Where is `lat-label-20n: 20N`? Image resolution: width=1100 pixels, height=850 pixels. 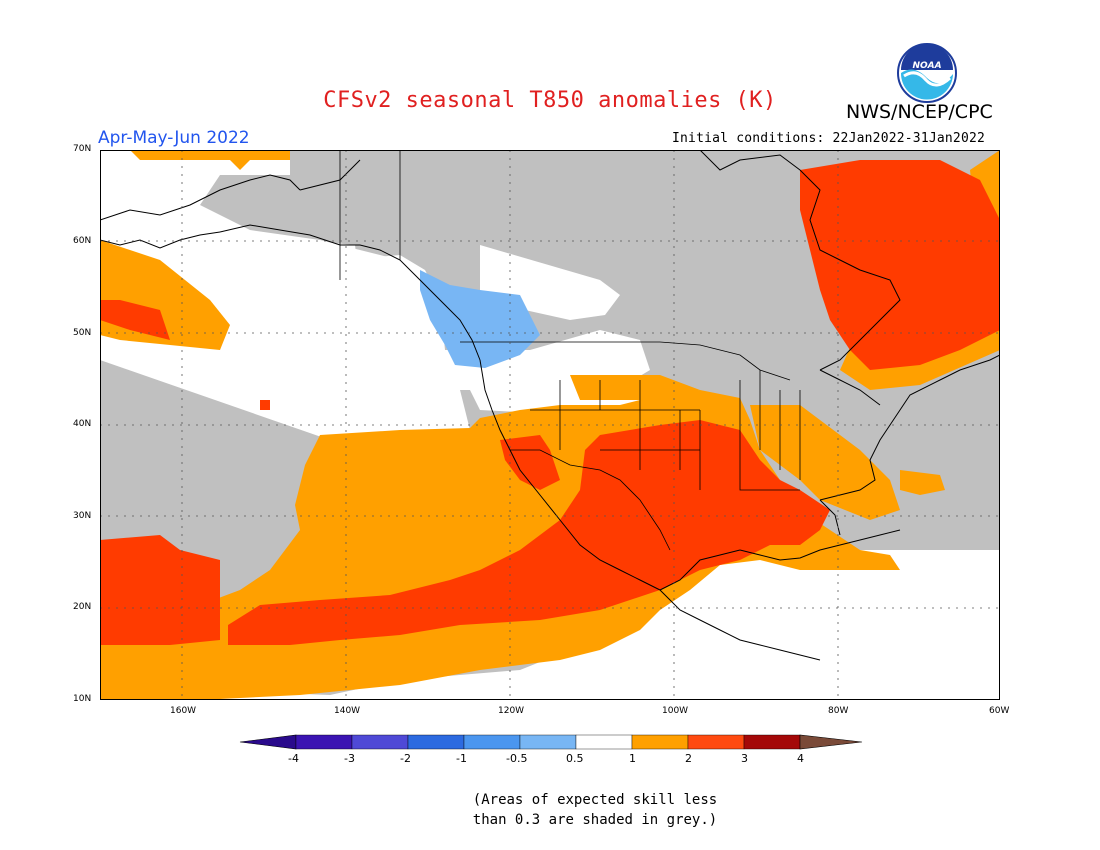
lat-label-20n: 20N is located at coordinates (82, 607).